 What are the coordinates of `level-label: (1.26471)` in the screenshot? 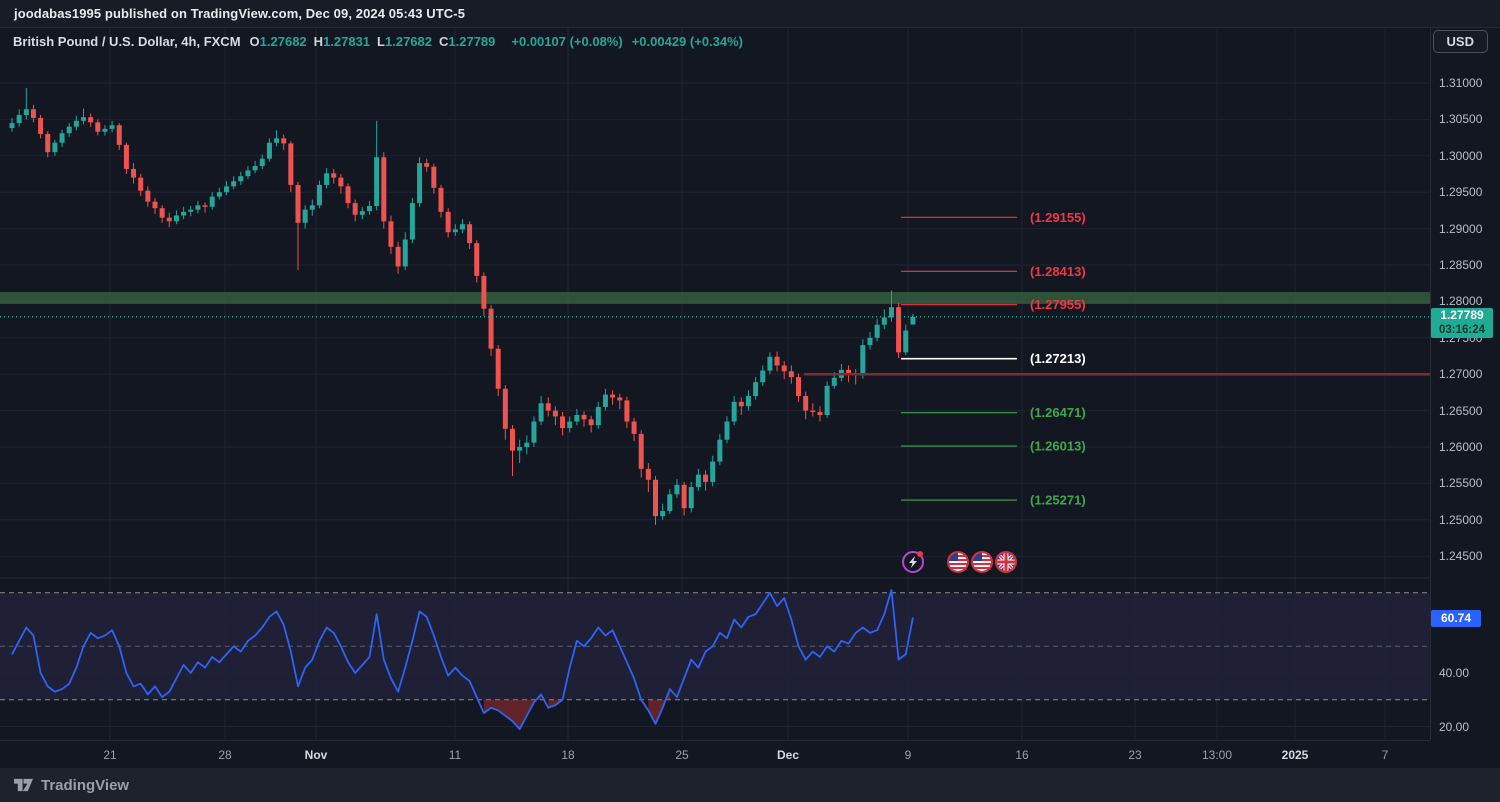 It's located at (1058, 412).